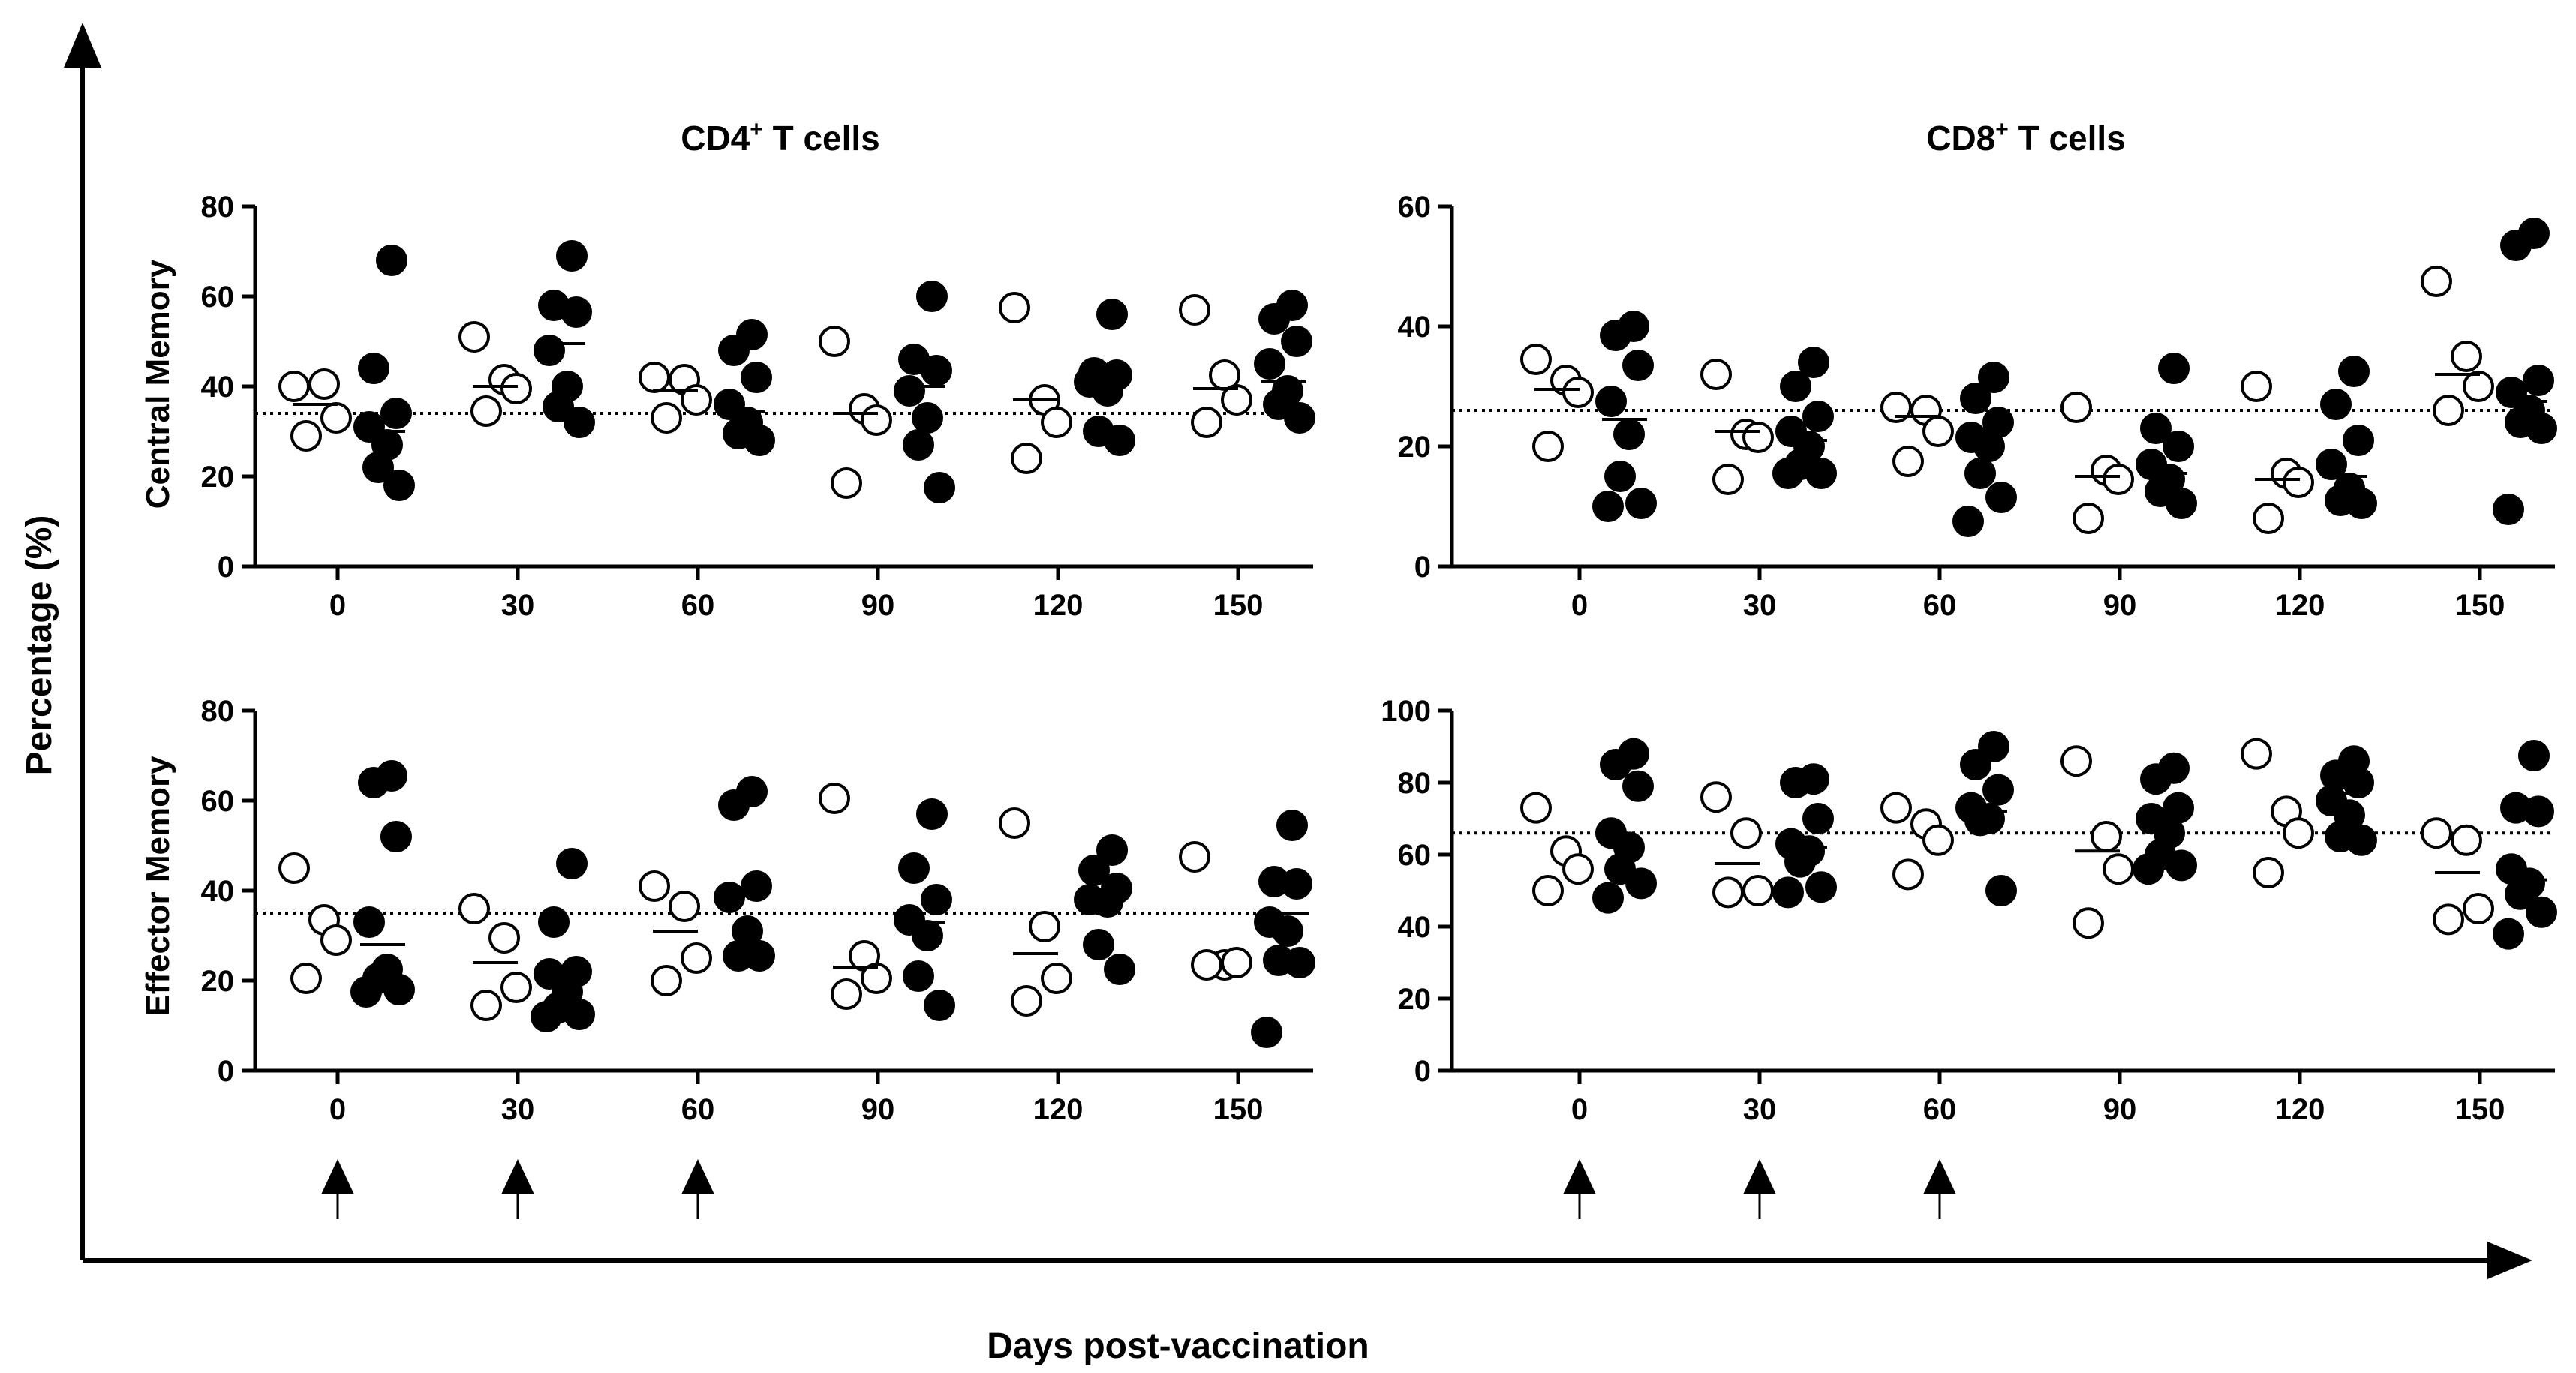 This screenshot has width=2576, height=1373. Describe the element at coordinates (756, 129) in the screenshot. I see `column-title-cd4-sup: +` at that location.